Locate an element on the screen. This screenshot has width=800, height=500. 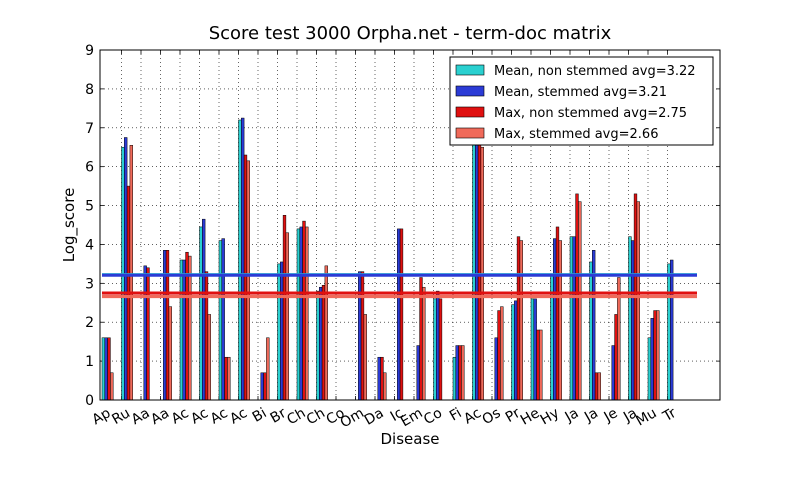
legend-box is located at coordinates (581, 101).